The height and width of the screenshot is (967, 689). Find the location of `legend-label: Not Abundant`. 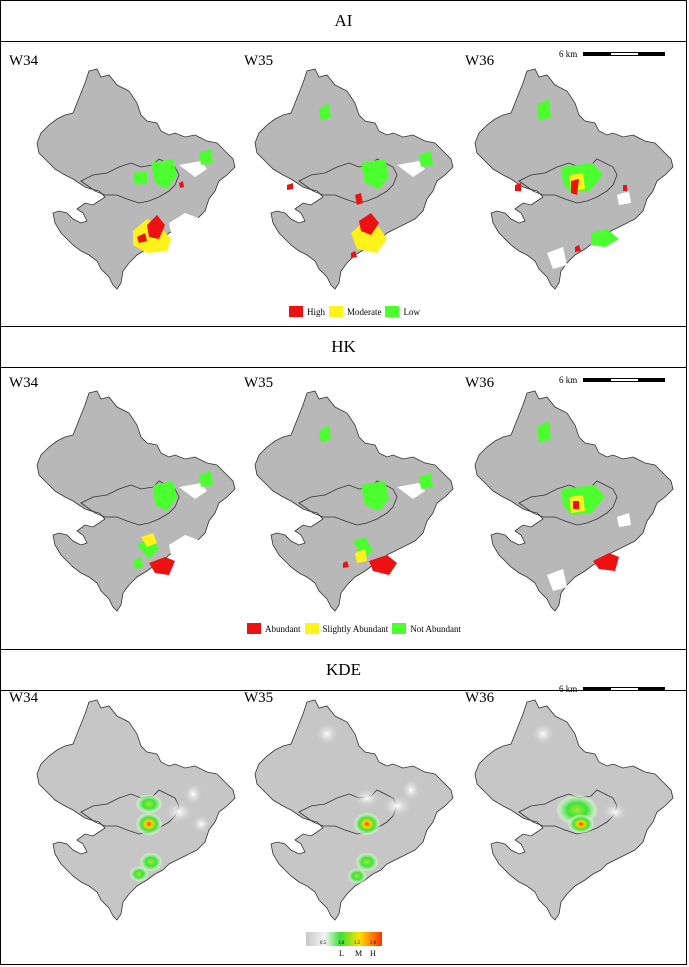

legend-label: Not Abundant is located at coordinates (436, 628).